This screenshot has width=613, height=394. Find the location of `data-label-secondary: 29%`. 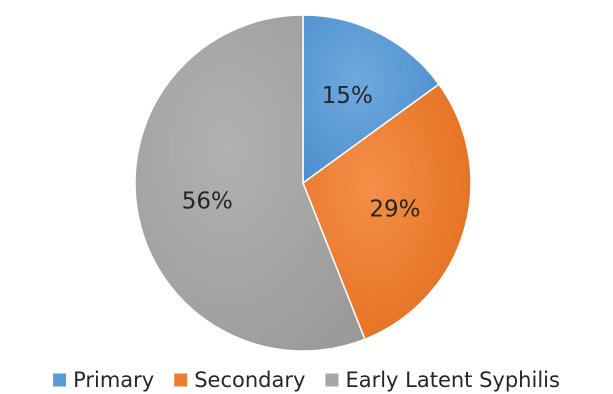

data-label-secondary: 29% is located at coordinates (394, 210).